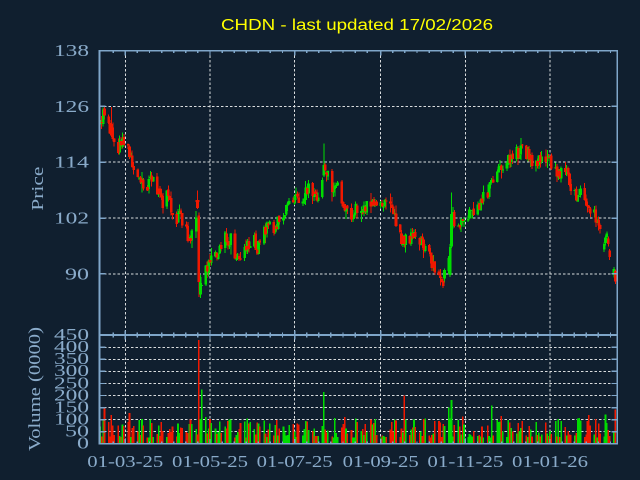 The height and width of the screenshot is (480, 640). What do you see at coordinates (71, 382) in the screenshot?
I see `svg-text: 250` at bounding box center [71, 382].